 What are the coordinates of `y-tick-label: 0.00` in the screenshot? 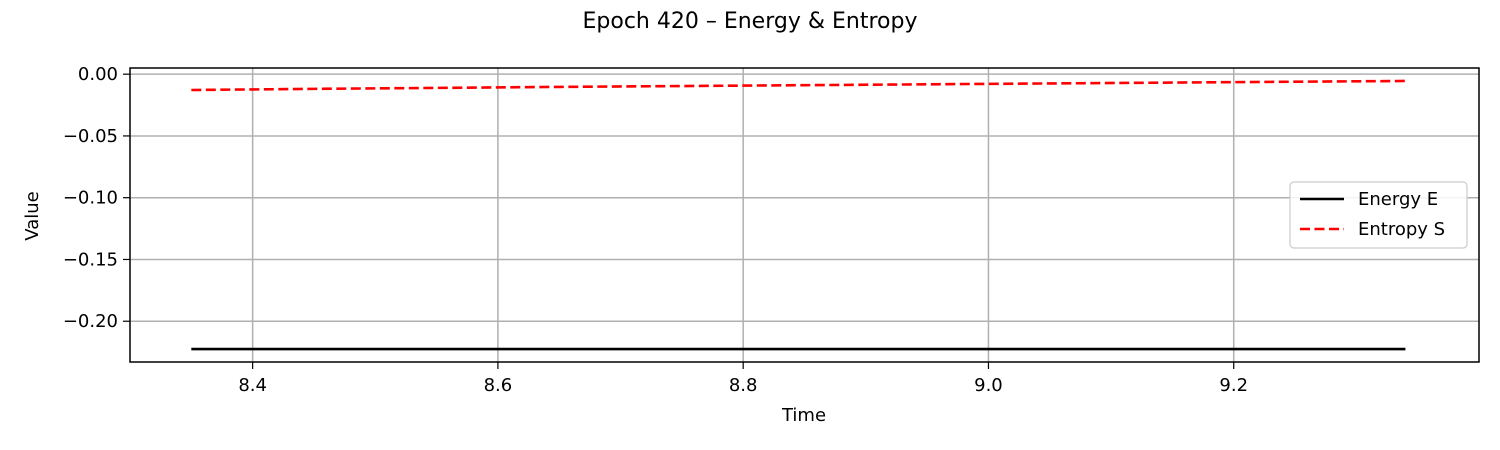 It's located at (98, 74).